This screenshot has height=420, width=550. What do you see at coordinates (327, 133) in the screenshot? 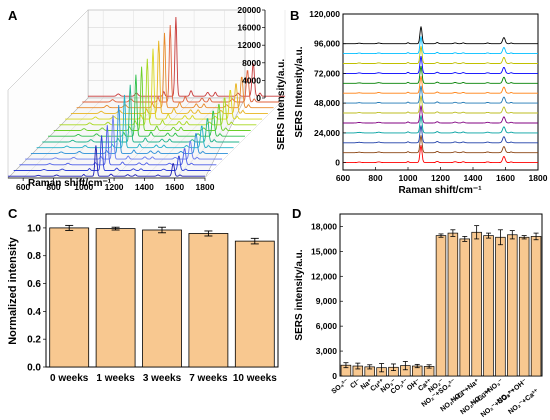
I see `y-tick-label: 24,000` at bounding box center [327, 133].